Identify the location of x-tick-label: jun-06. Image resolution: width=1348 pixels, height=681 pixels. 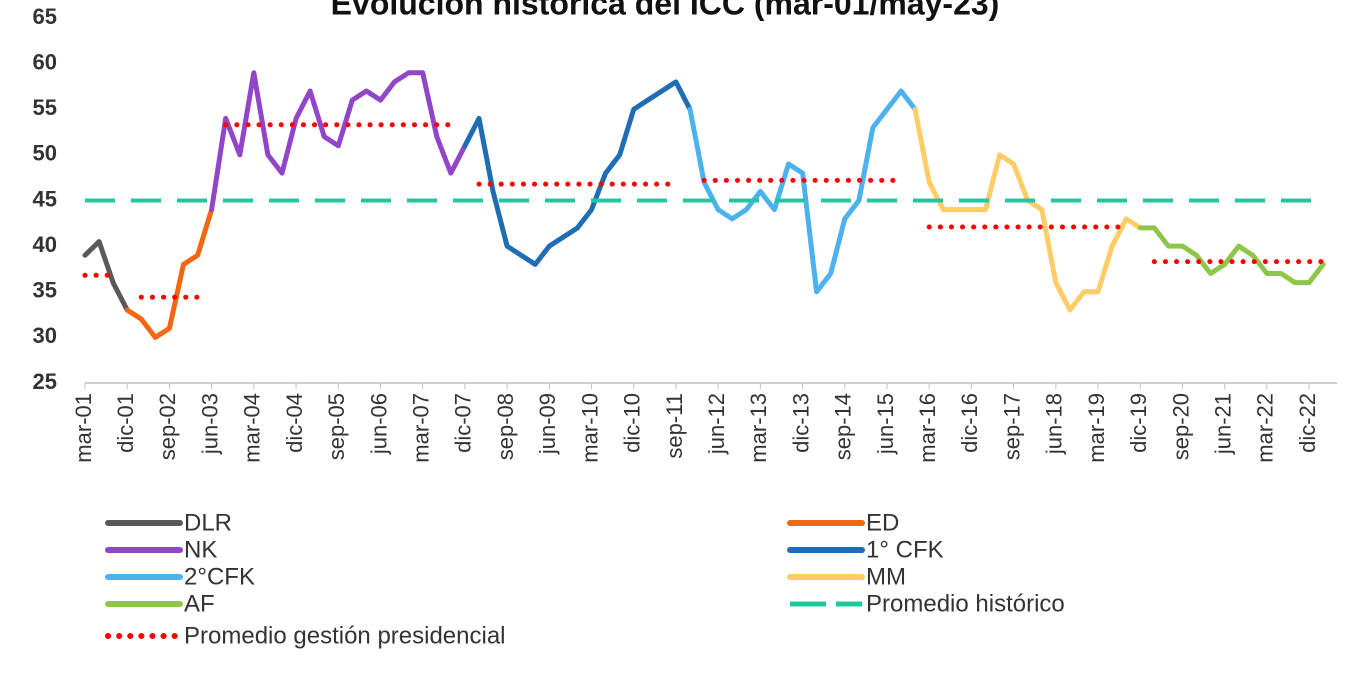
(378, 424).